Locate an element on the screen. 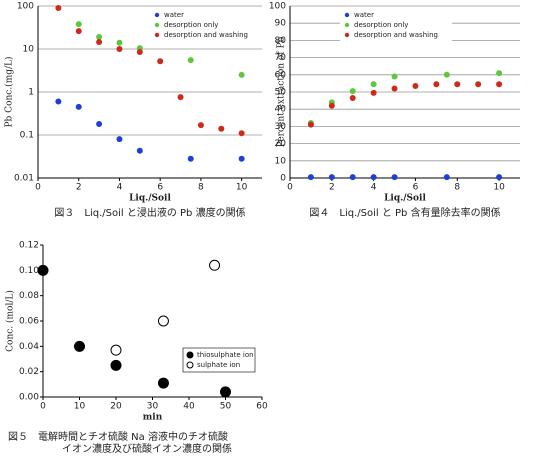 The height and width of the screenshot is (464, 550). y-tick-label: 40 is located at coordinates (281, 110).